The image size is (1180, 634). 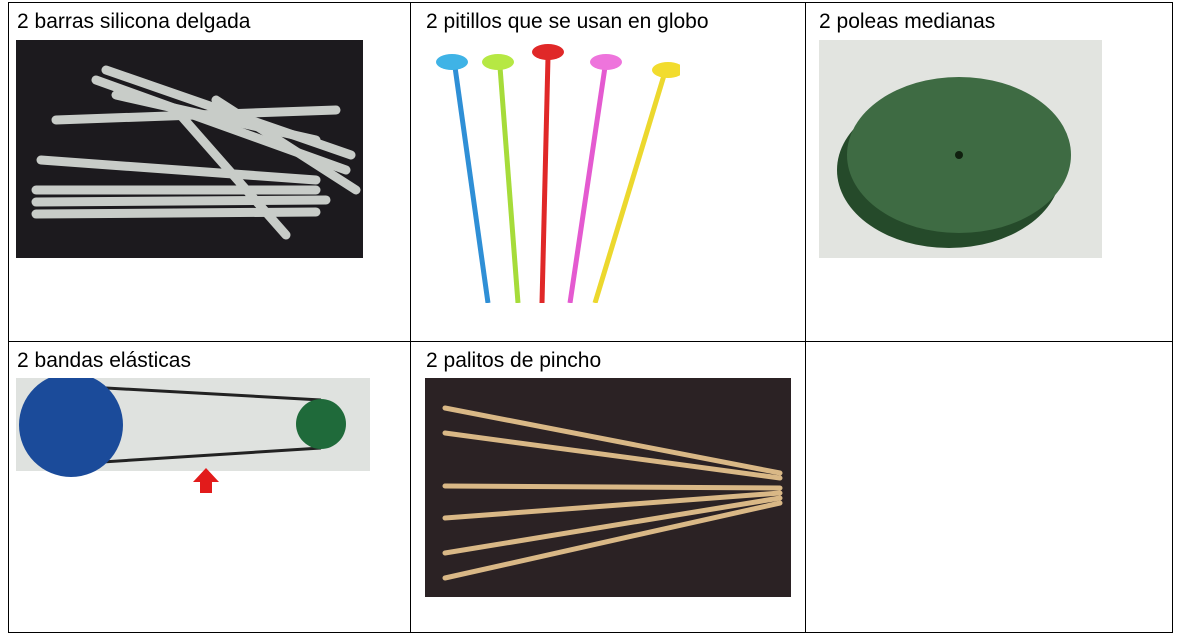 I want to click on cell-text: 2 bandas elásticas, so click(x=104, y=360).